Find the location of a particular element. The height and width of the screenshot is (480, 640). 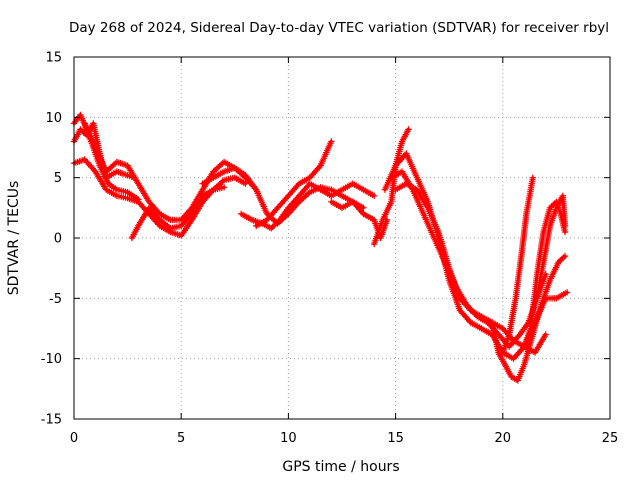

y-tick-label: -5 is located at coordinates (55, 299).